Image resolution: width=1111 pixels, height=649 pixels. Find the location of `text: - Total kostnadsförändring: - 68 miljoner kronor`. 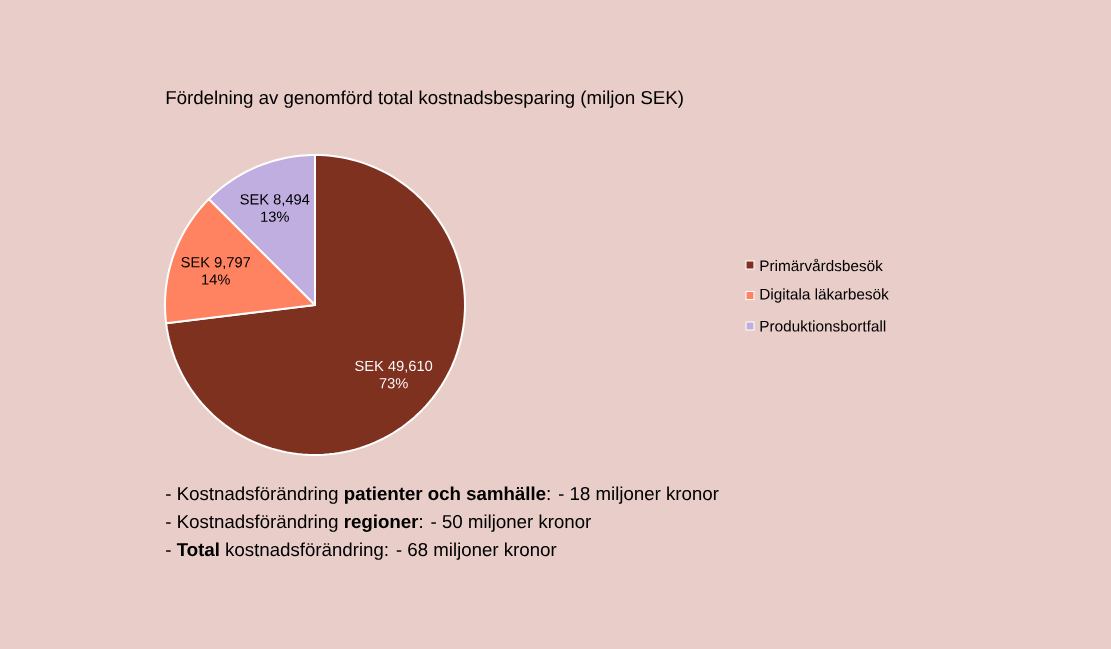

text: - Total kostnadsförändring: - 68 miljoner kronor is located at coordinates (361, 551).